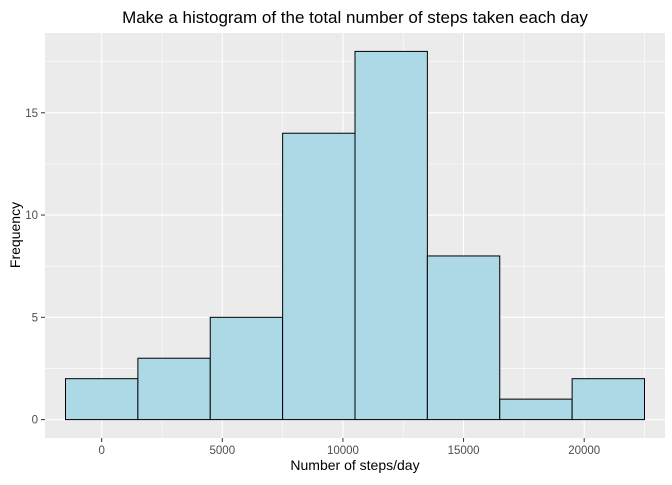 The width and height of the screenshot is (672, 485). I want to click on y-tick-label: 5, so click(35, 318).